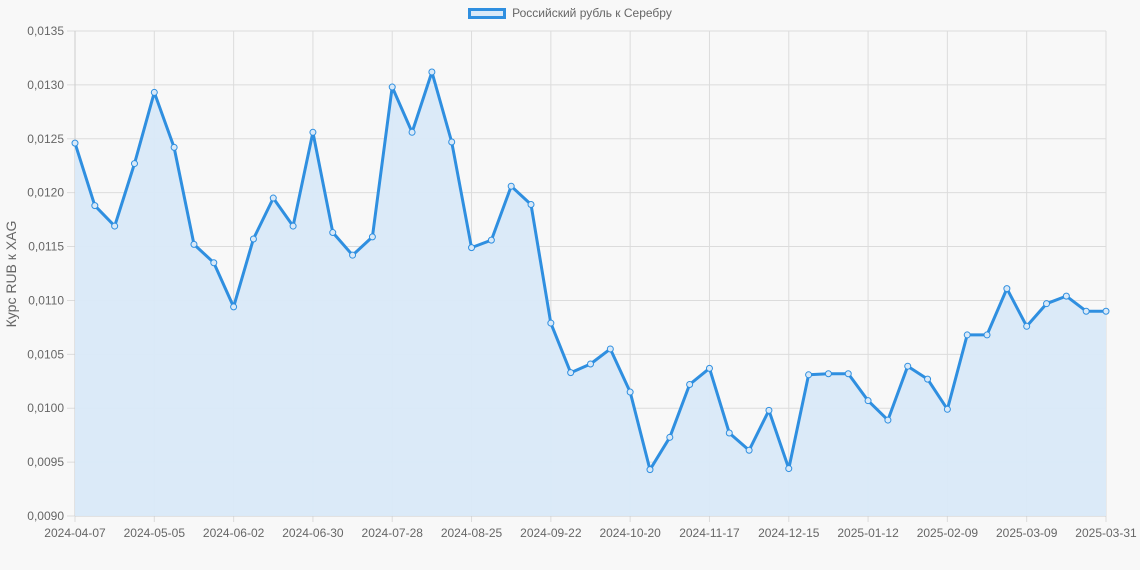 The width and height of the screenshot is (1140, 570). Describe the element at coordinates (709, 533) in the screenshot. I see `svg-text: 2024-11-17` at that location.